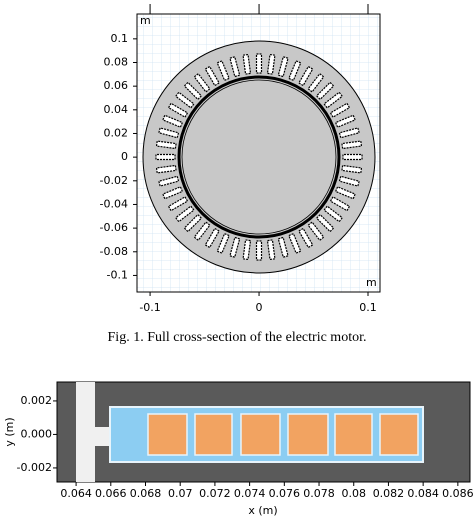 The height and width of the screenshot is (518, 474). Describe the element at coordinates (37, 433) in the screenshot. I see `y-tick-label: 0.000` at that location.